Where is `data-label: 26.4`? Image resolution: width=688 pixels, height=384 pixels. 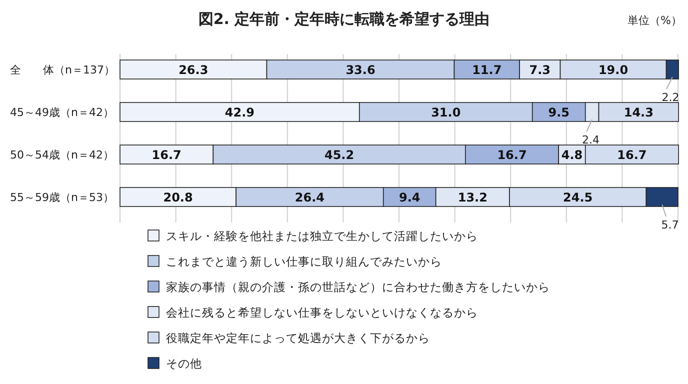
data-label: 26.4 is located at coordinates (309, 197).